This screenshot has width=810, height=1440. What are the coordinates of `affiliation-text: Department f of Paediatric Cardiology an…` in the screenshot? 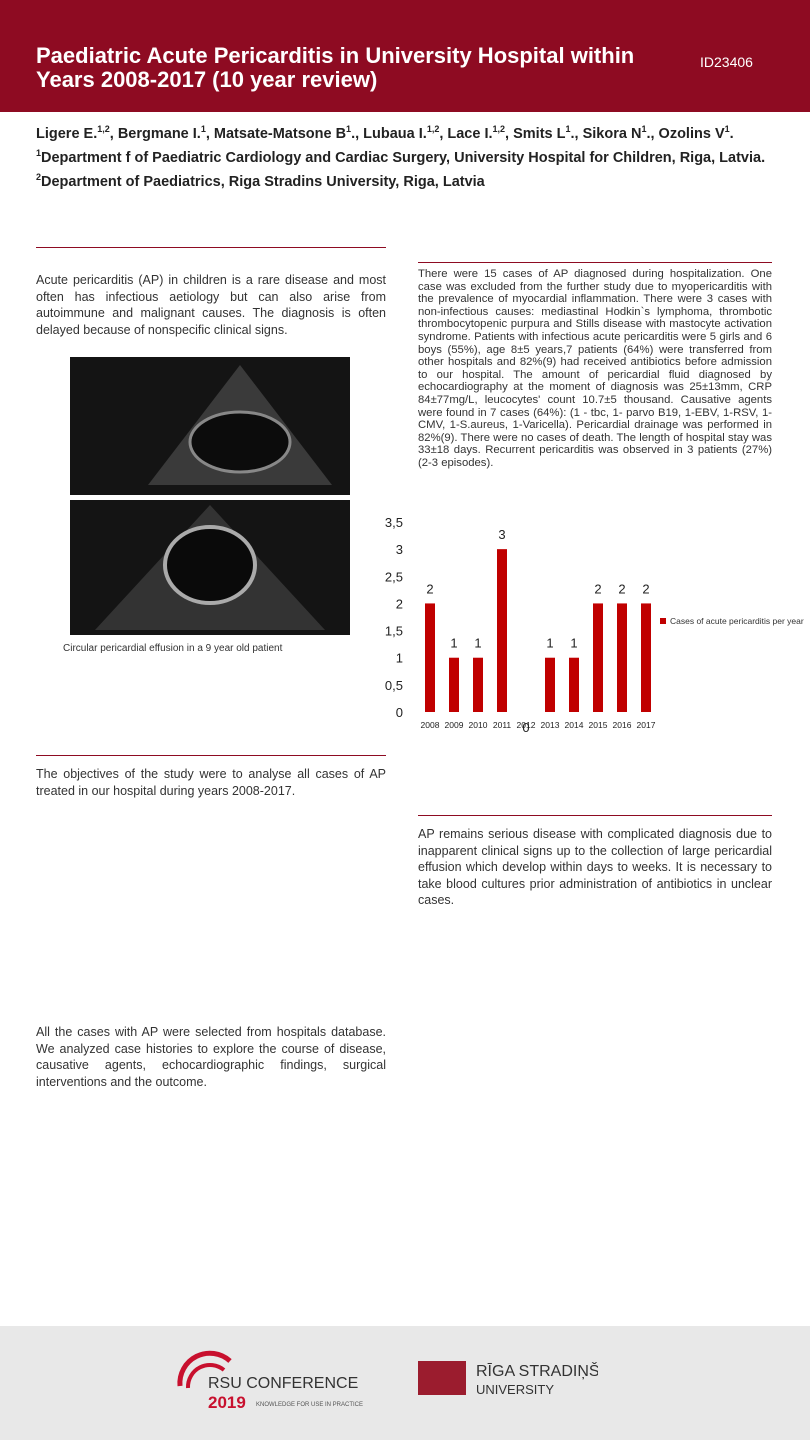 It's located at (403, 157).